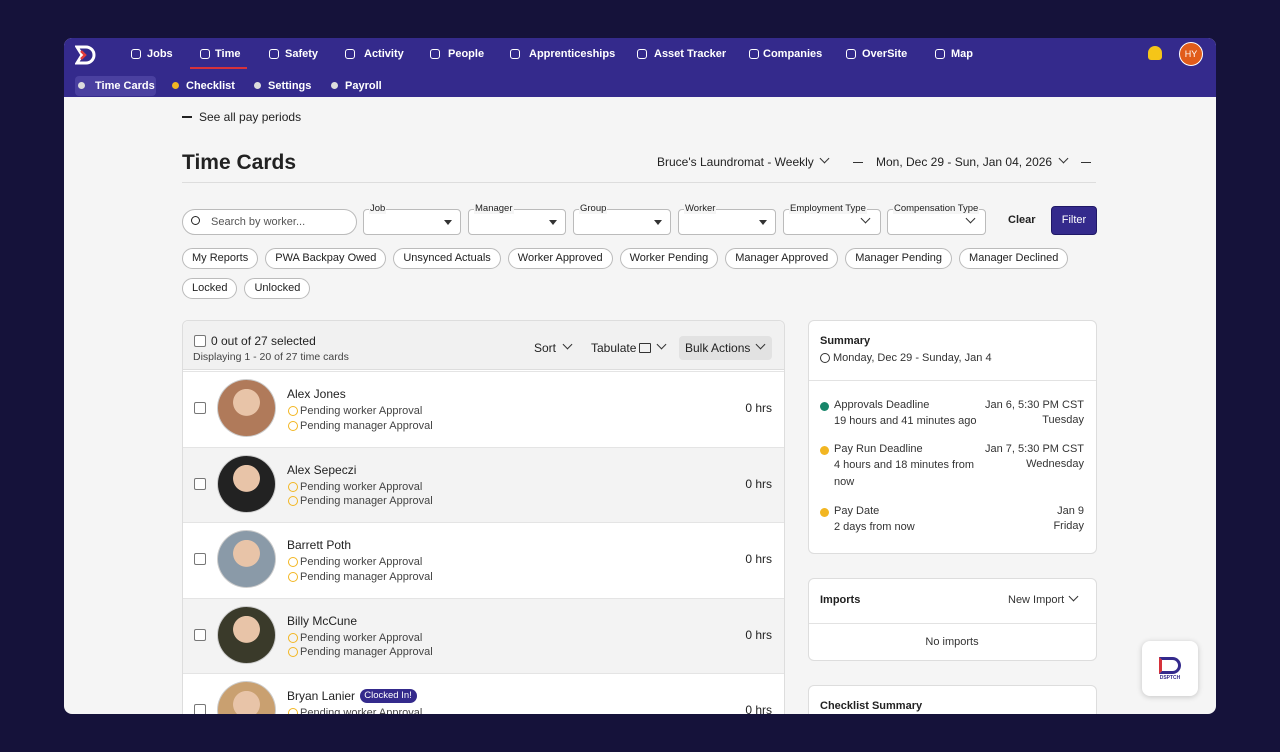  What do you see at coordinates (263, 341) in the screenshot?
I see `selected-count: 0 out of 27 selected` at bounding box center [263, 341].